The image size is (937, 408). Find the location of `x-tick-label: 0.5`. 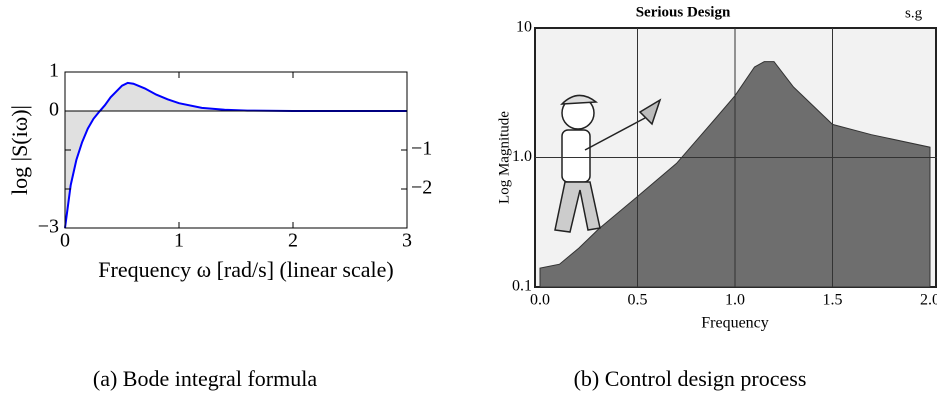

x-tick-label: 0.5 is located at coordinates (638, 300).